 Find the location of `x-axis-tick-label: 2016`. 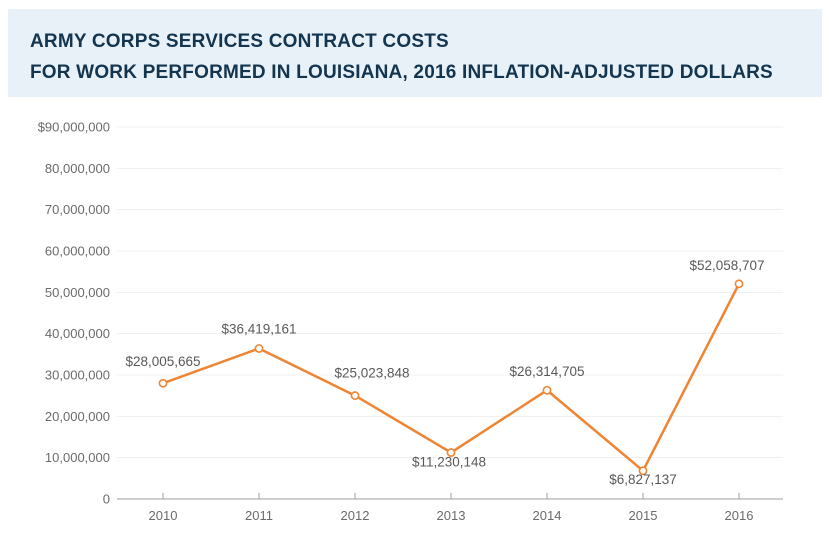

x-axis-tick-label: 2016 is located at coordinates (739, 515).